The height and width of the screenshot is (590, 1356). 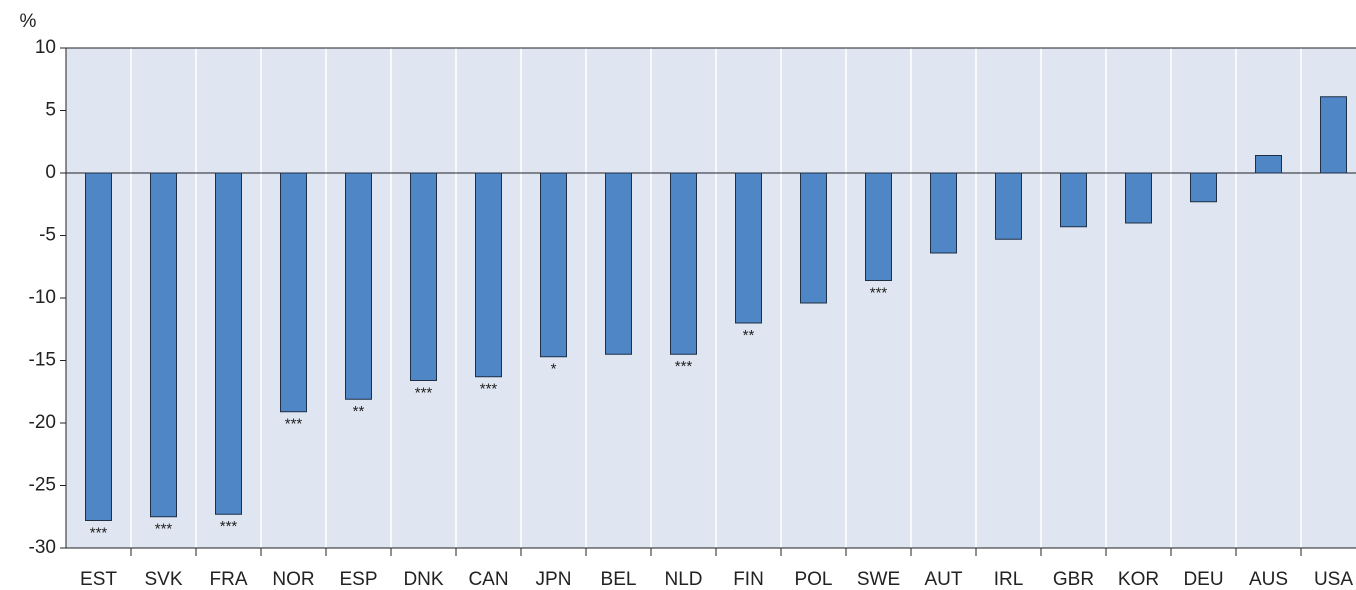 I want to click on x-tick-label: POL, so click(x=813, y=579).